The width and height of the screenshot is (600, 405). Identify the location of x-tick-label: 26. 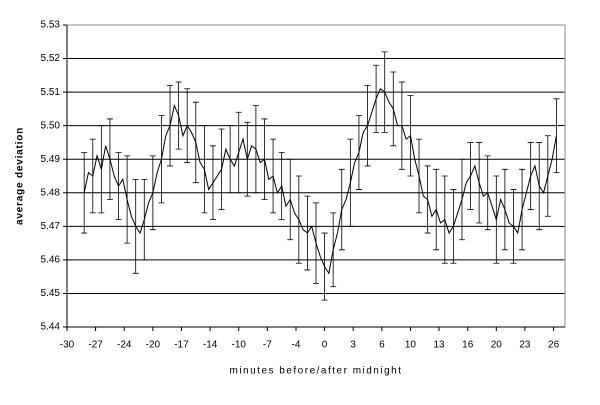
(554, 345).